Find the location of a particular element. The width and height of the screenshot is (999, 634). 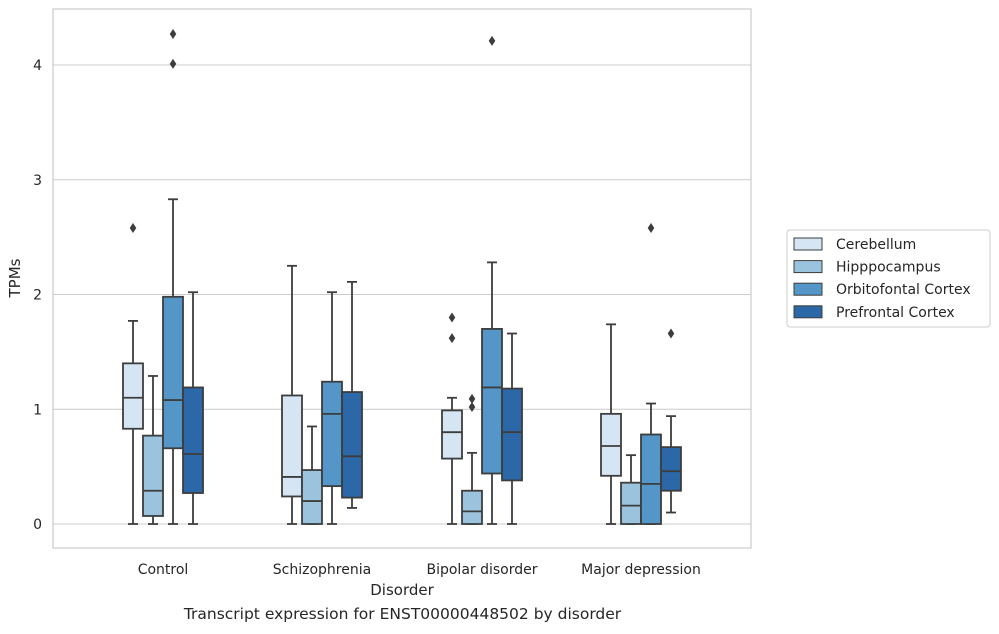

legend-entry: Hipppocampus is located at coordinates (888, 268).